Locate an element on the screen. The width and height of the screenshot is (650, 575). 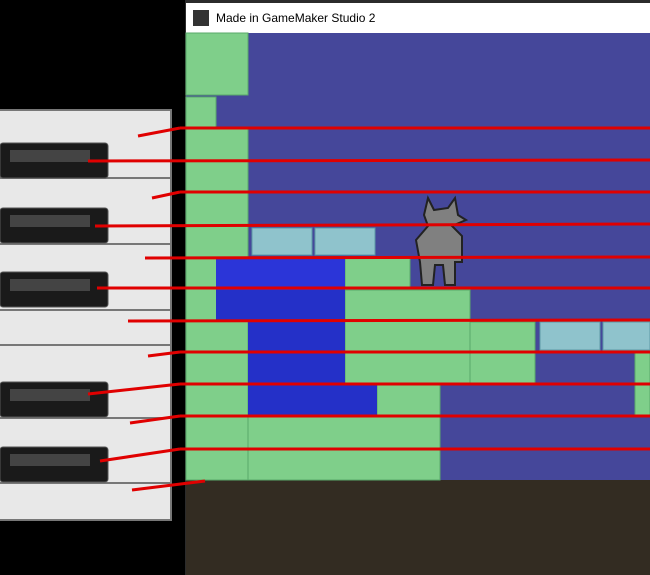
wolf-character is located at coordinates (441, 240).